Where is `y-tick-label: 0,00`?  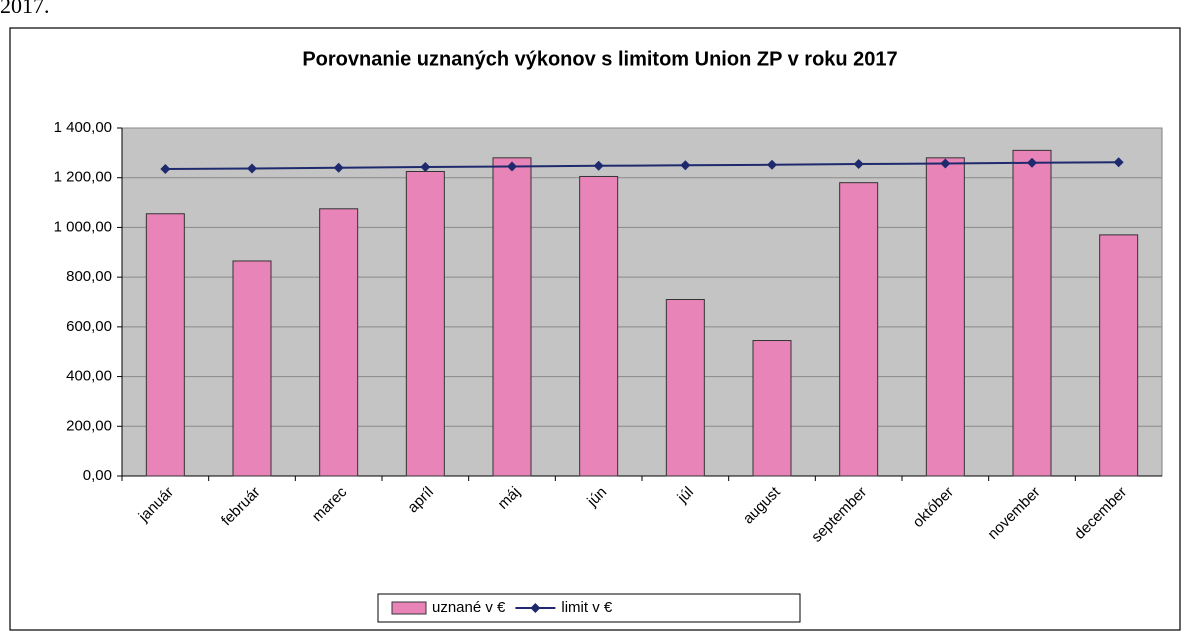
y-tick-label: 0,00 is located at coordinates (97, 475).